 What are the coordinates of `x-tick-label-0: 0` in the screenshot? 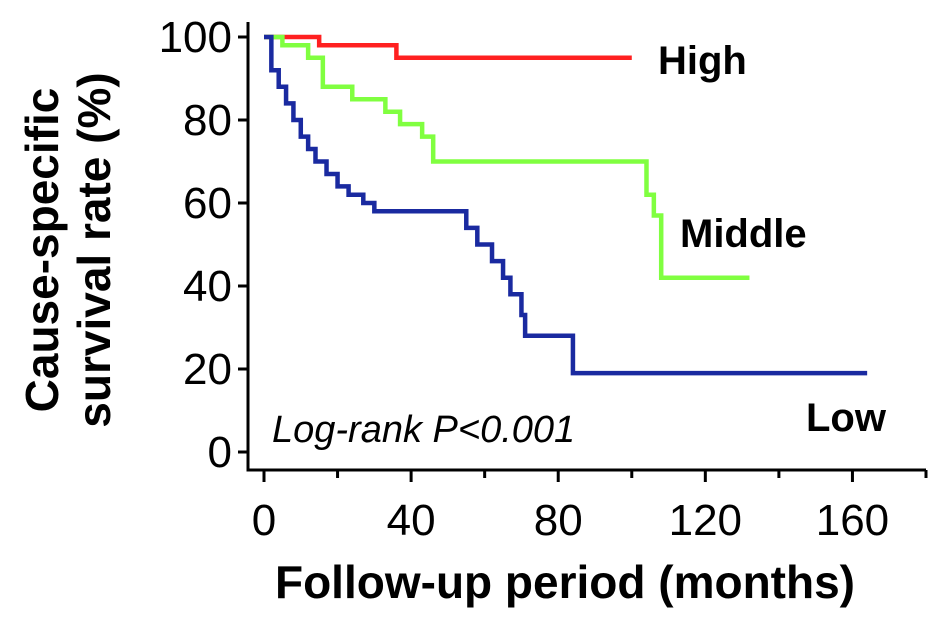 It's located at (264, 520).